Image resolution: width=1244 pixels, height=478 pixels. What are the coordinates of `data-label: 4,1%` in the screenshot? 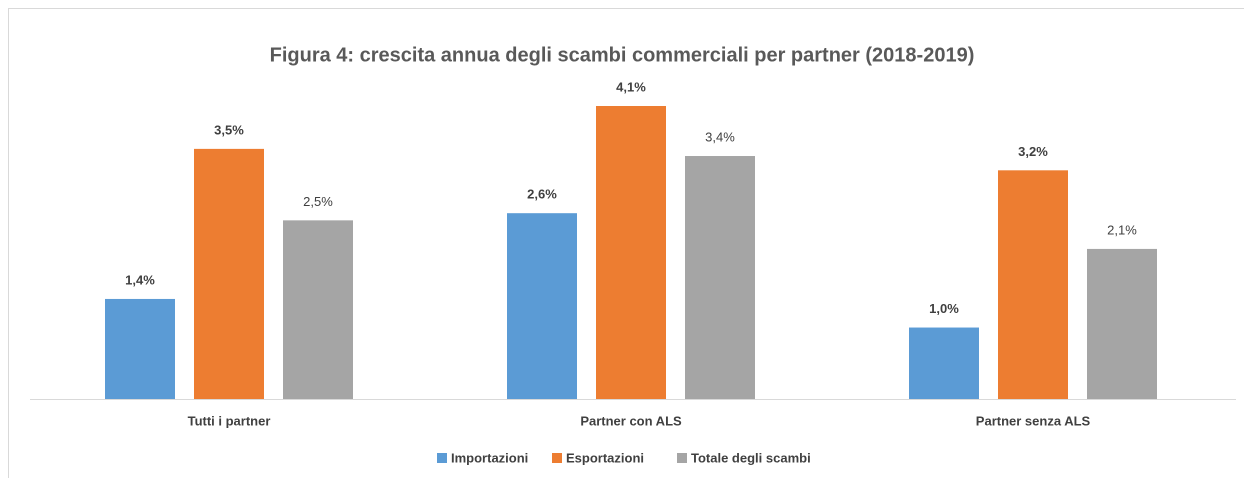 It's located at (631, 86).